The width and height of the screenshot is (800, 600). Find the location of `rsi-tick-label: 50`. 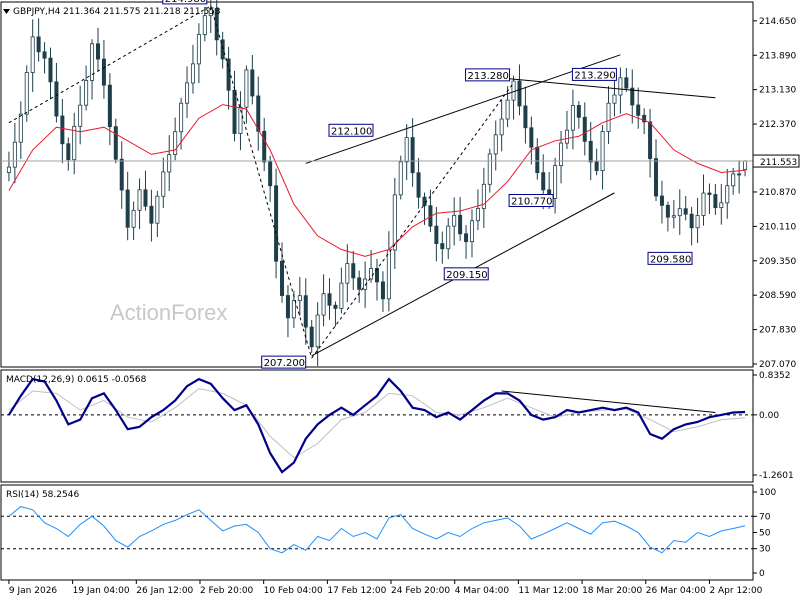

rsi-tick-label: 50 is located at coordinates (765, 534).